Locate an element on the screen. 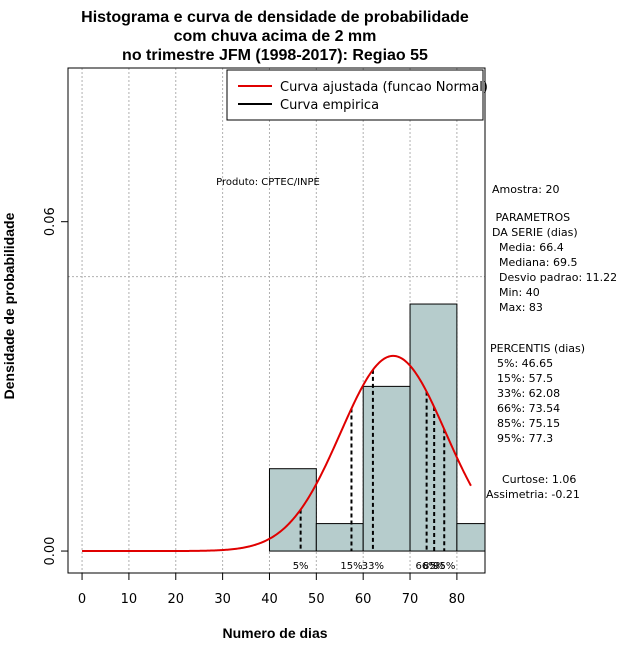 This screenshot has width=640, height=660. percentile-label-2: 33% is located at coordinates (373, 566).